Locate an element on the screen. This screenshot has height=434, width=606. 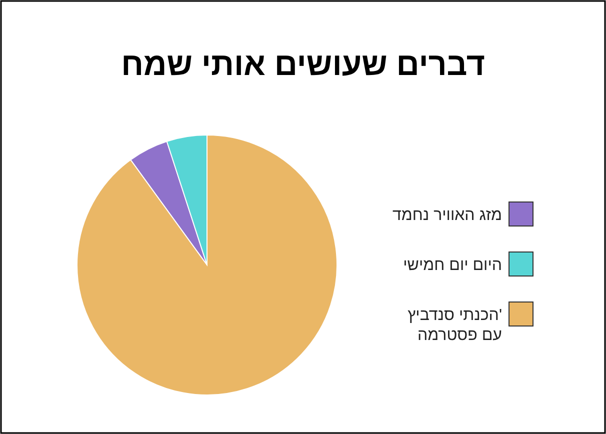
legend-label: מזג האוויר נחמד is located at coordinates (447, 215).